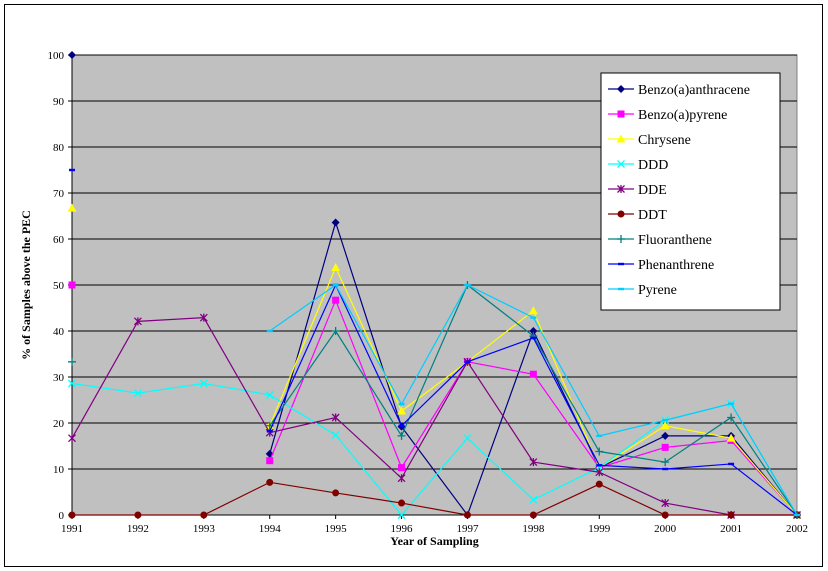  Describe the element at coordinates (59, 378) in the screenshot. I see `y-tick-label: 30` at that location.